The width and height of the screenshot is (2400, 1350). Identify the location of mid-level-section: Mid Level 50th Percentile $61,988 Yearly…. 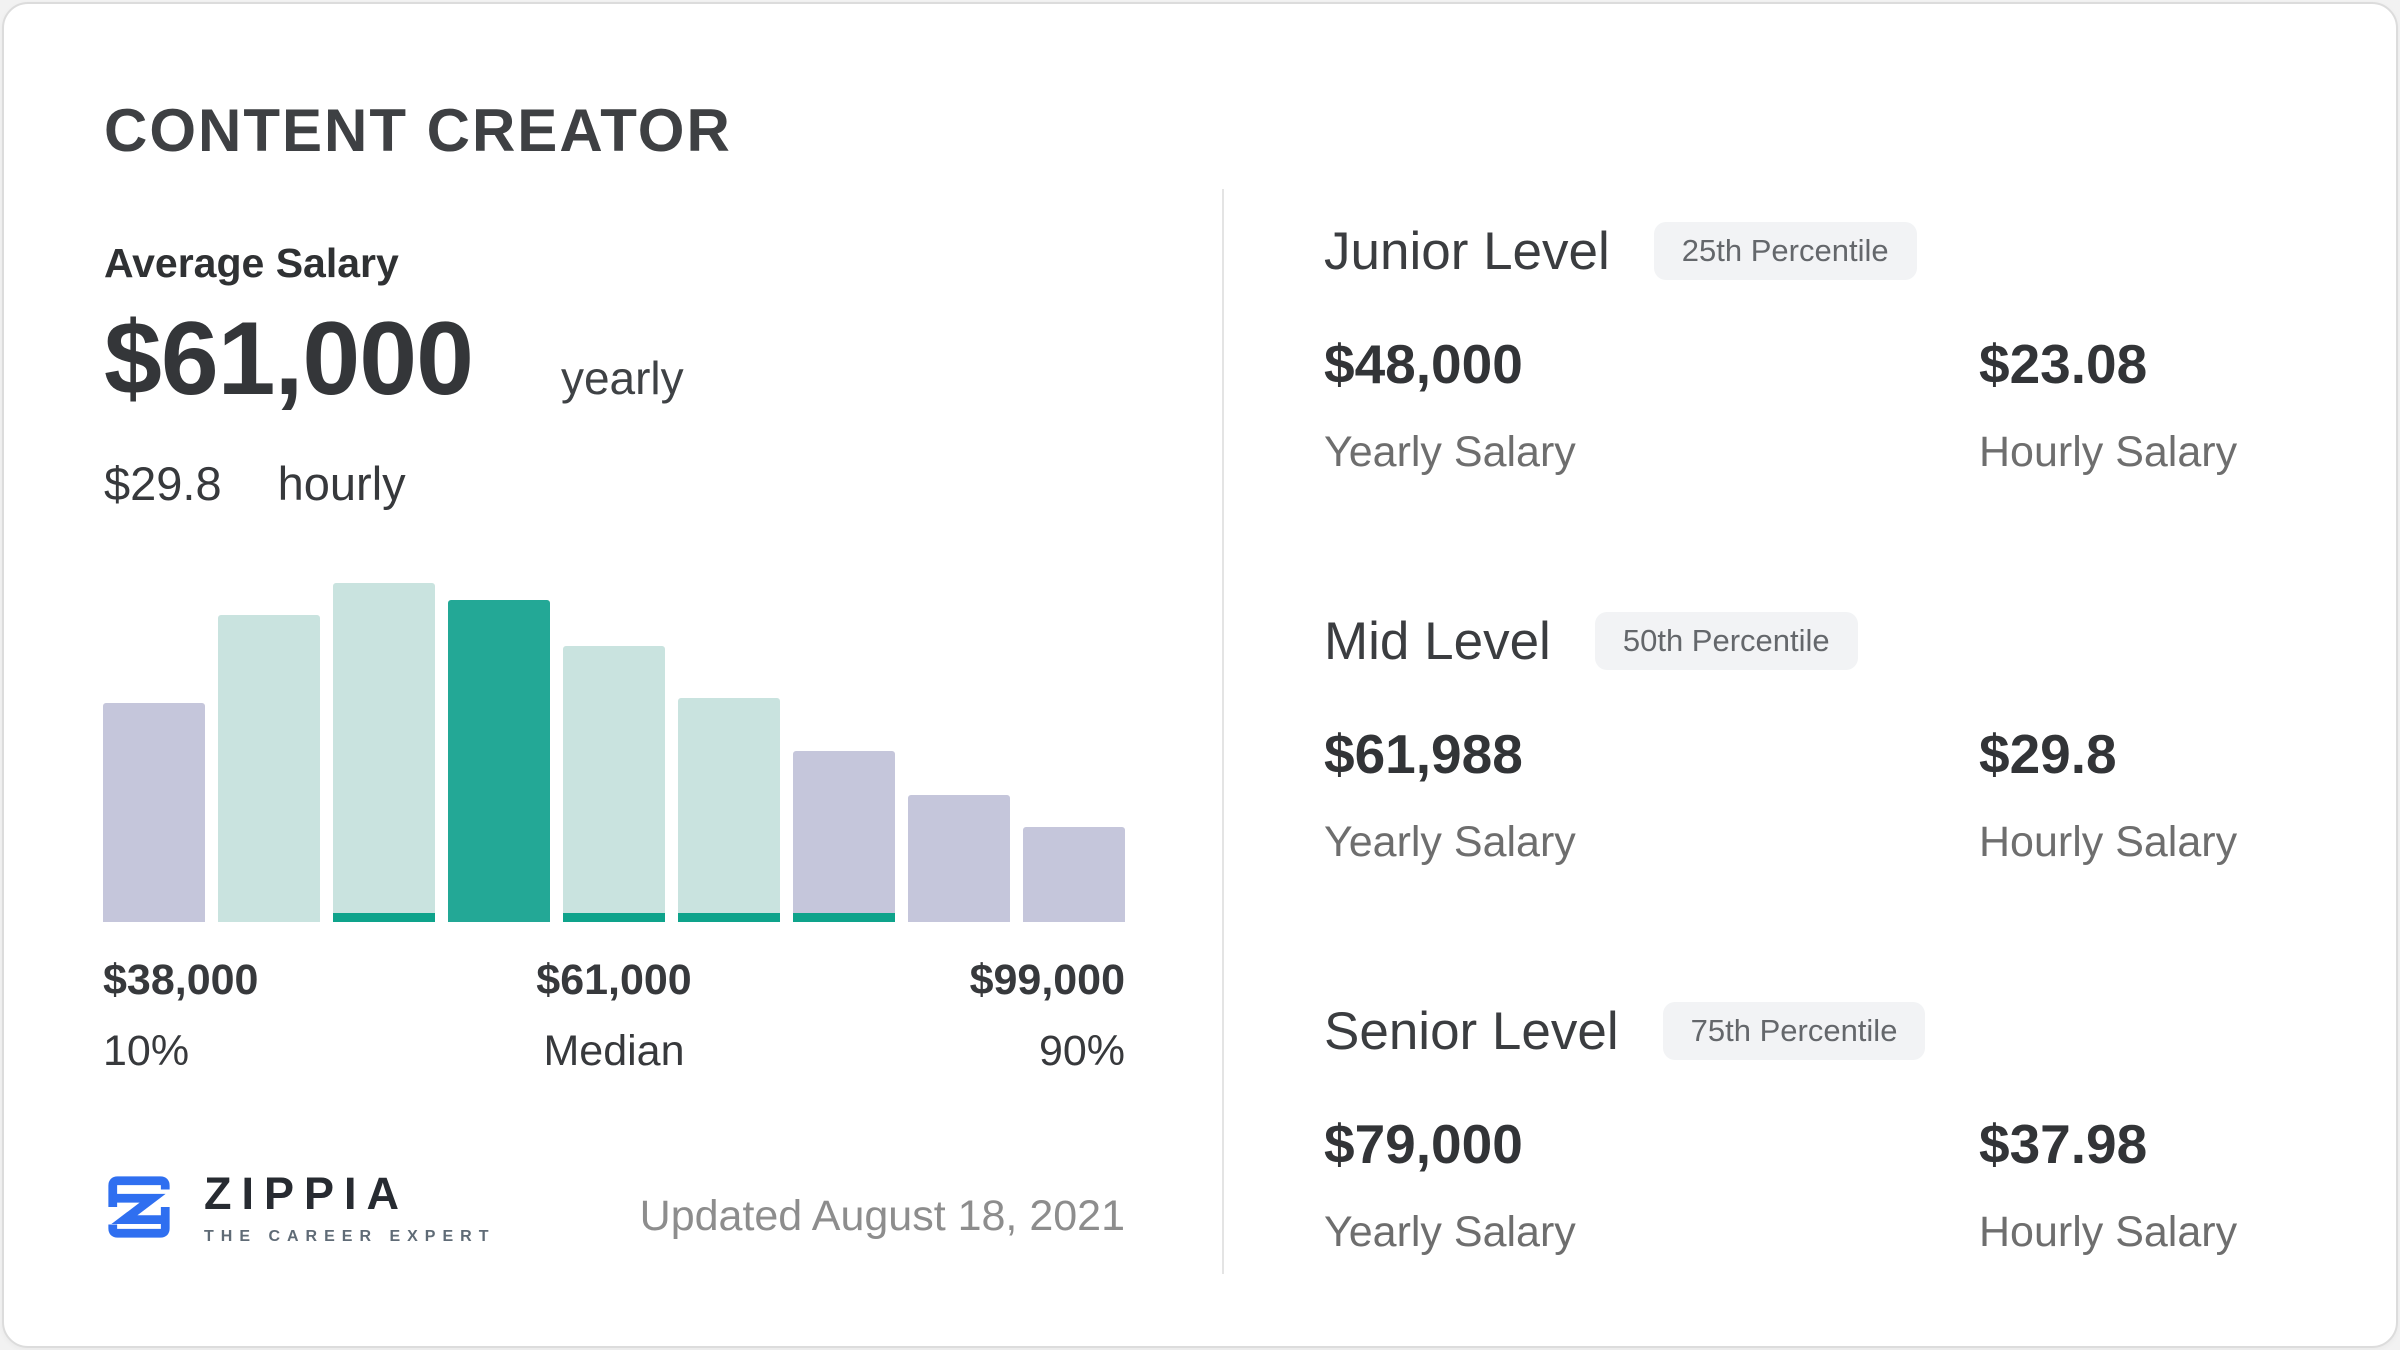
(1824, 765).